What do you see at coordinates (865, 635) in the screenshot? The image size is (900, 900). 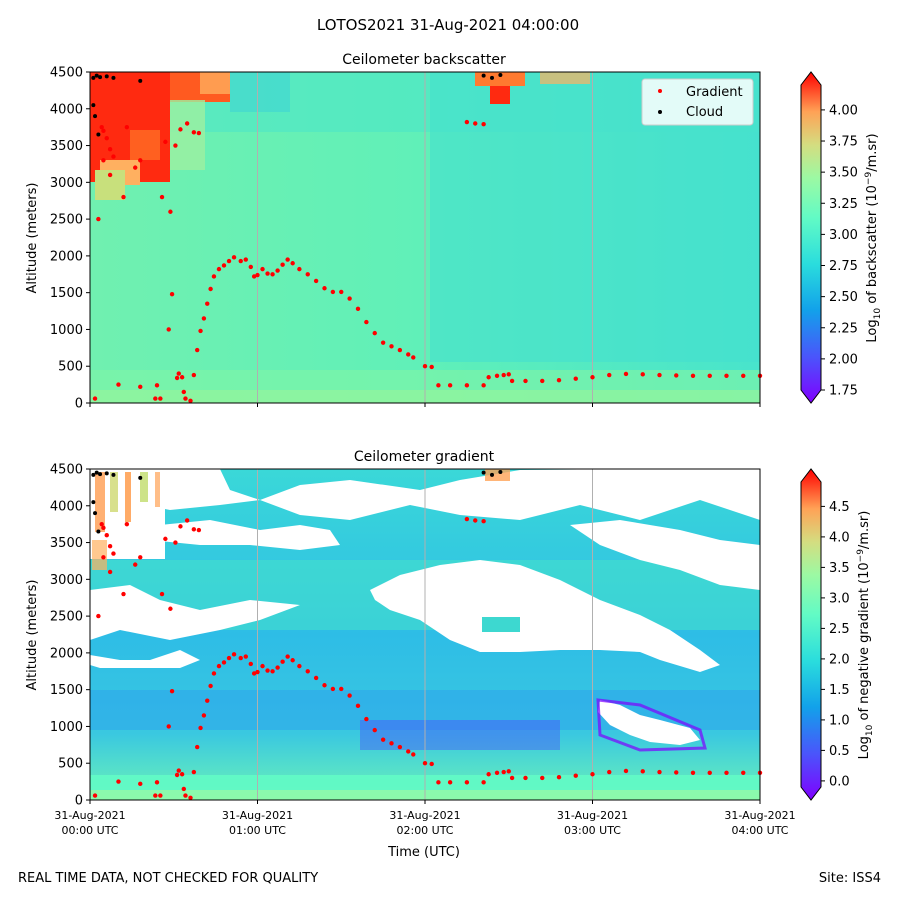 I see `gradient-colorbar-label: Log10 of negative gradient (10−9/m.sr)` at bounding box center [865, 635].